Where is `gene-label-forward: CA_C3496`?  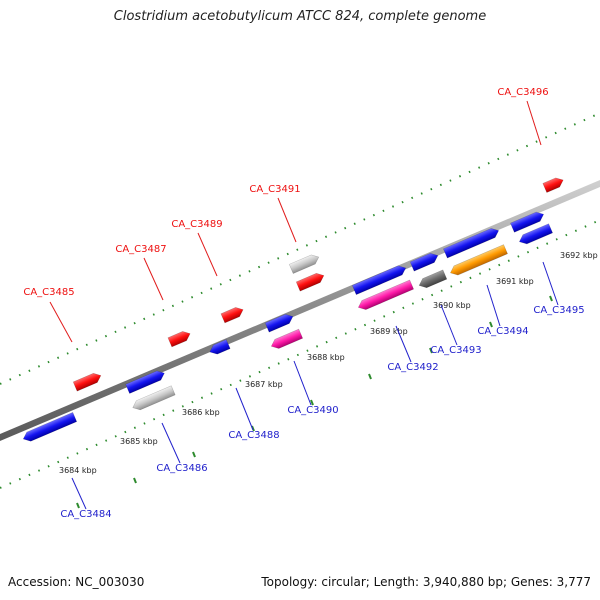
gene-label-forward: CA_C3496 is located at coordinates (522, 92).